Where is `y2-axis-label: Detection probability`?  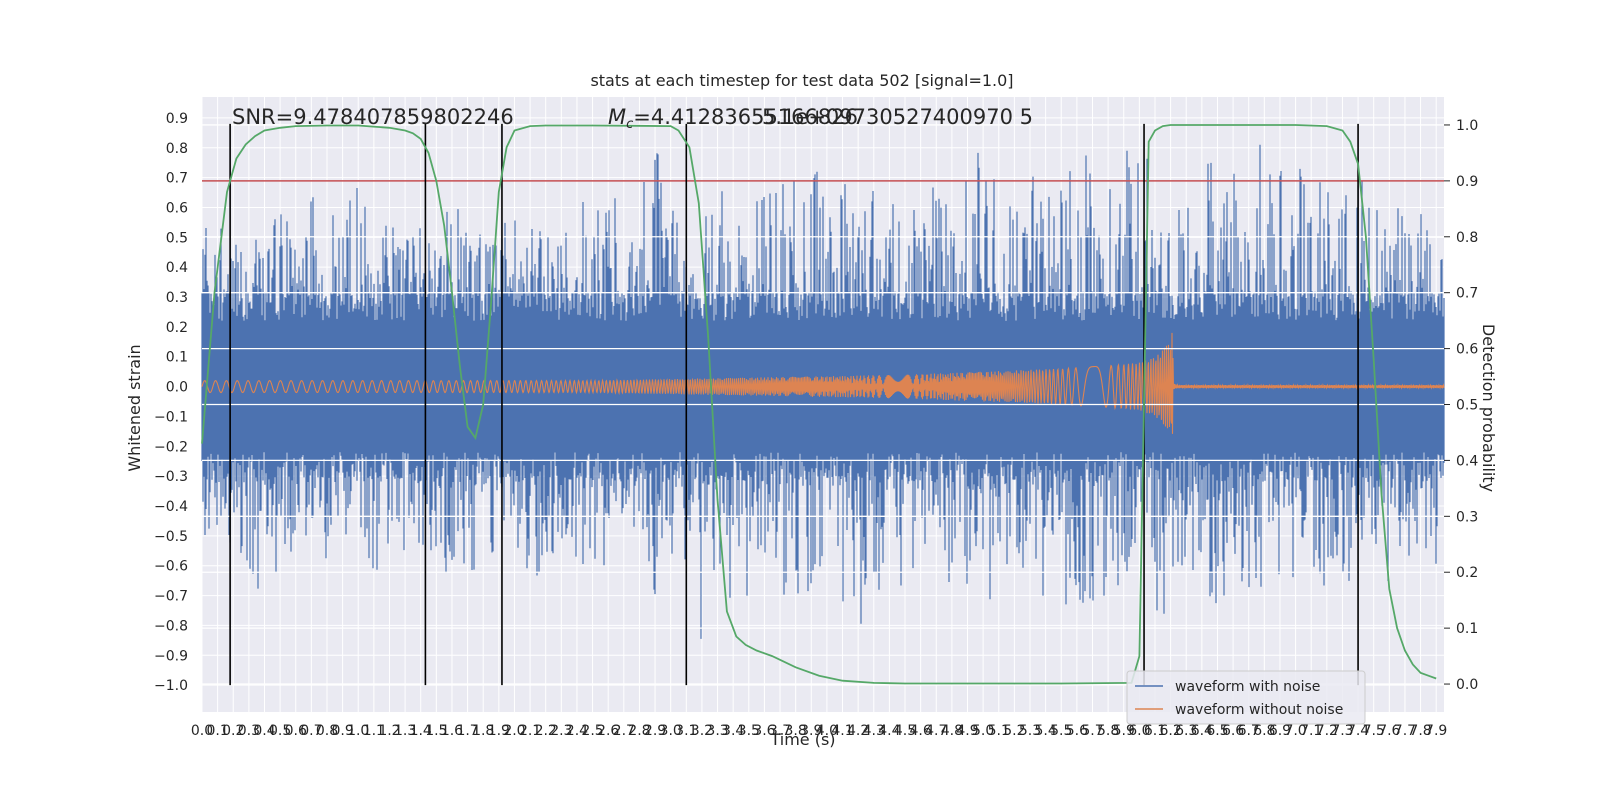 y2-axis-label: Detection probability is located at coordinates (1488, 408).